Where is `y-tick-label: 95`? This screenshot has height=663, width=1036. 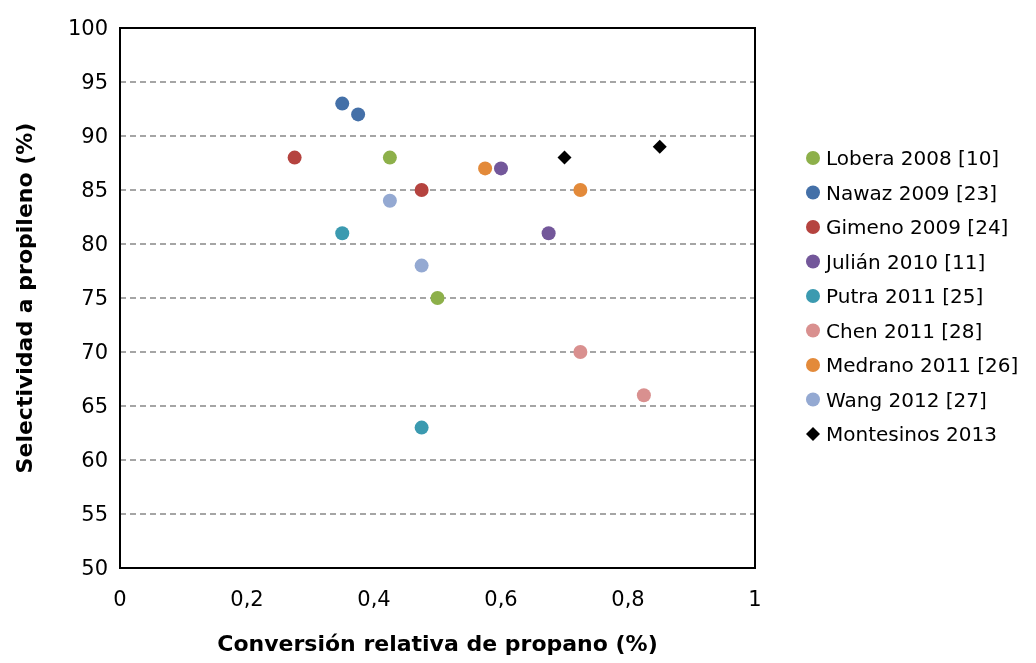
y-tick-label: 95 is located at coordinates (94, 82).